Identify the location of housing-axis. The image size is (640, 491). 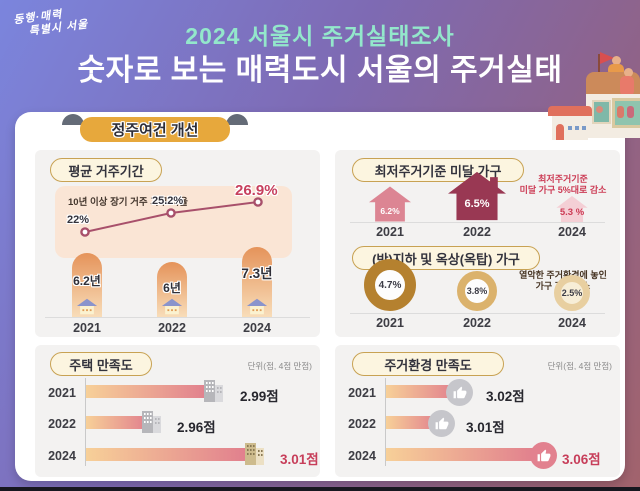
(85, 422).